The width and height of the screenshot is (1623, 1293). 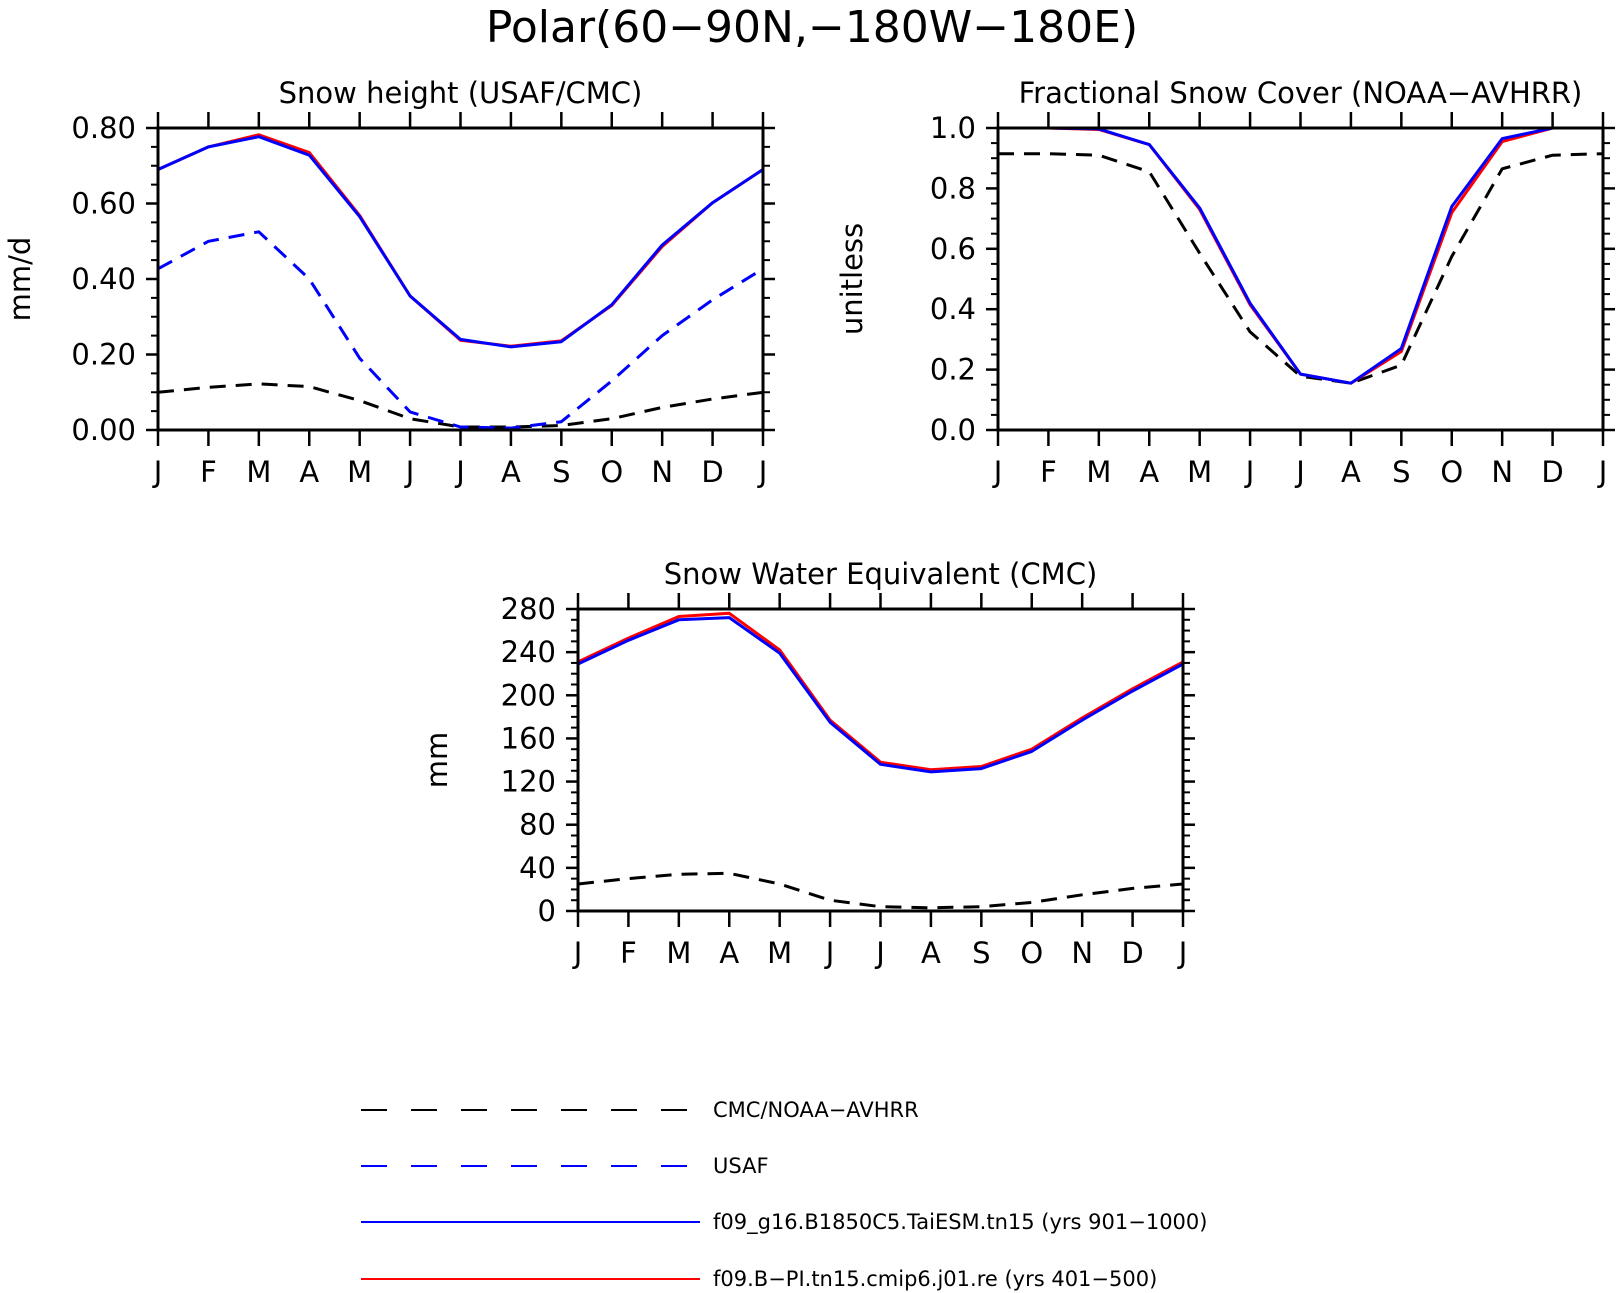 What do you see at coordinates (437, 760) in the screenshot?
I see `y-axis-label: mm` at bounding box center [437, 760].